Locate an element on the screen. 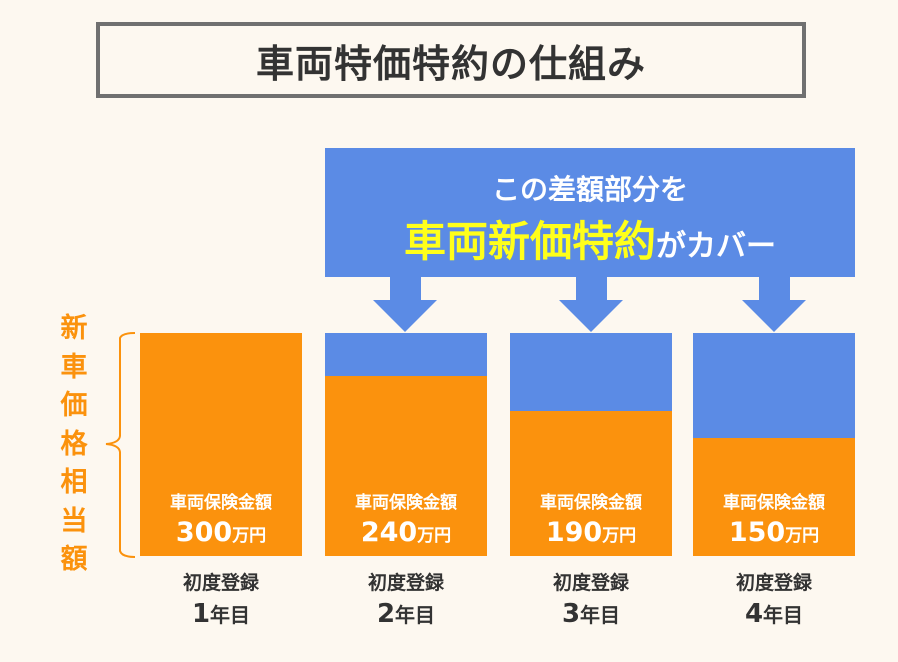 Image resolution: width=898 pixels, height=662 pixels. new-car-price-label: 新 車 価 格 相 当 額 is located at coordinates (74, 445).